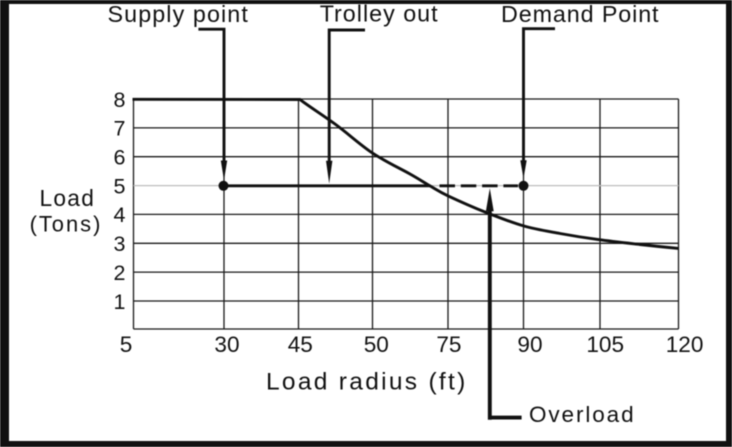 This screenshot has width=732, height=447. I want to click on svg-text: 1, so click(120, 302).